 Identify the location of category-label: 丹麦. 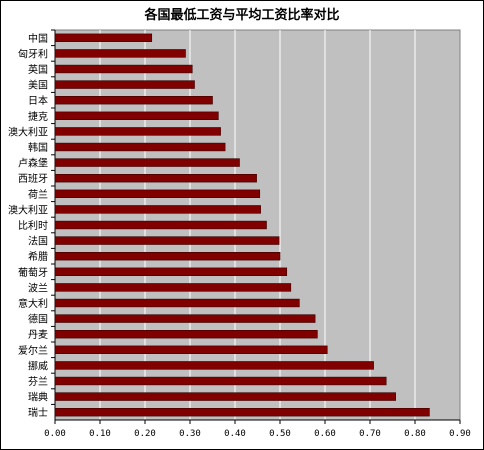
(38, 335).